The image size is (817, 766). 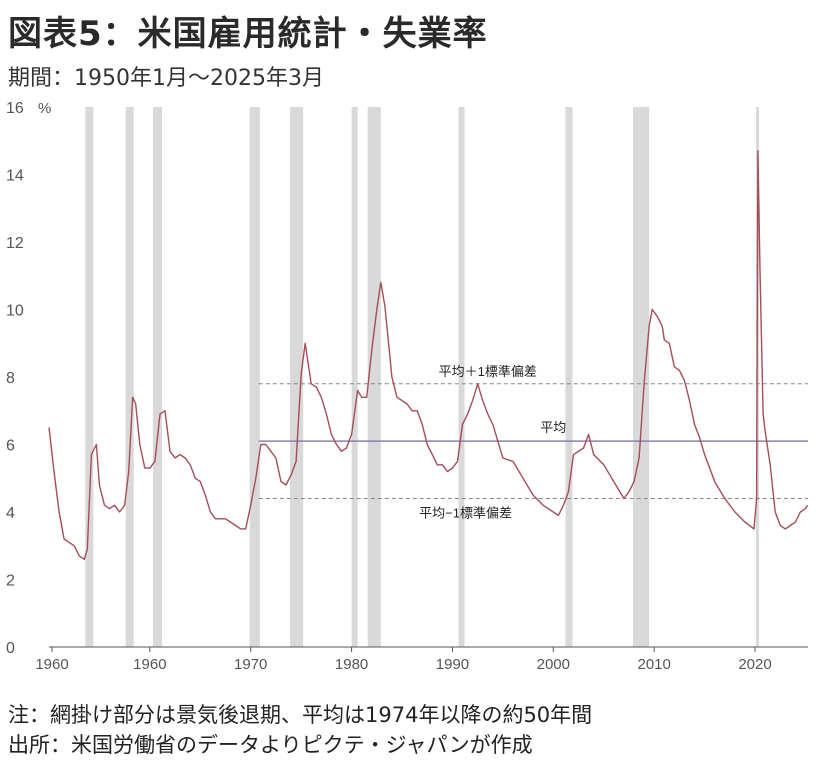 I want to click on note-recession: 注：網掛け部分は景気後退期、平均は1974年以降の約50年間, so click(x=300, y=715).